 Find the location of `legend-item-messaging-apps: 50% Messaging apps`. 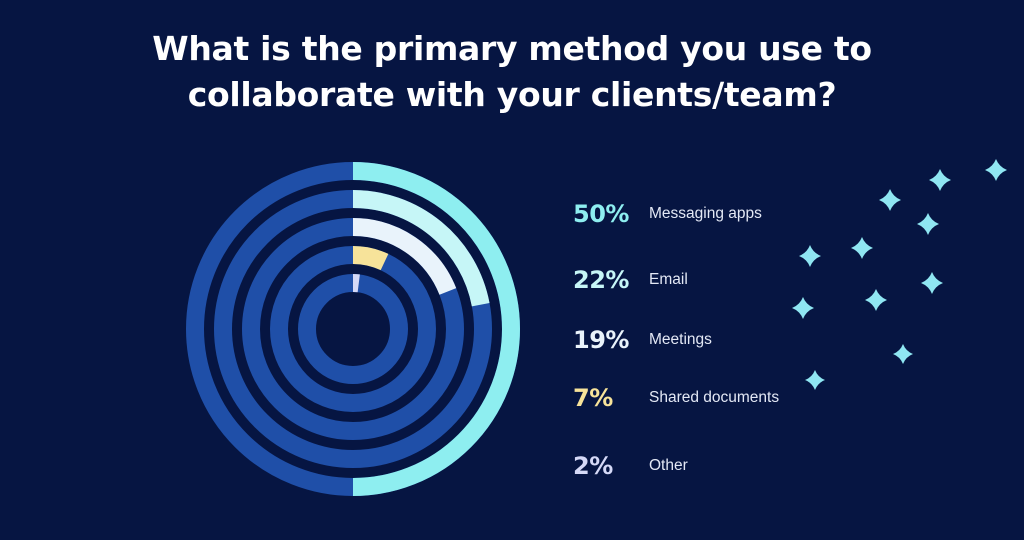

legend-item-messaging-apps: 50% Messaging apps is located at coordinates (667, 214).